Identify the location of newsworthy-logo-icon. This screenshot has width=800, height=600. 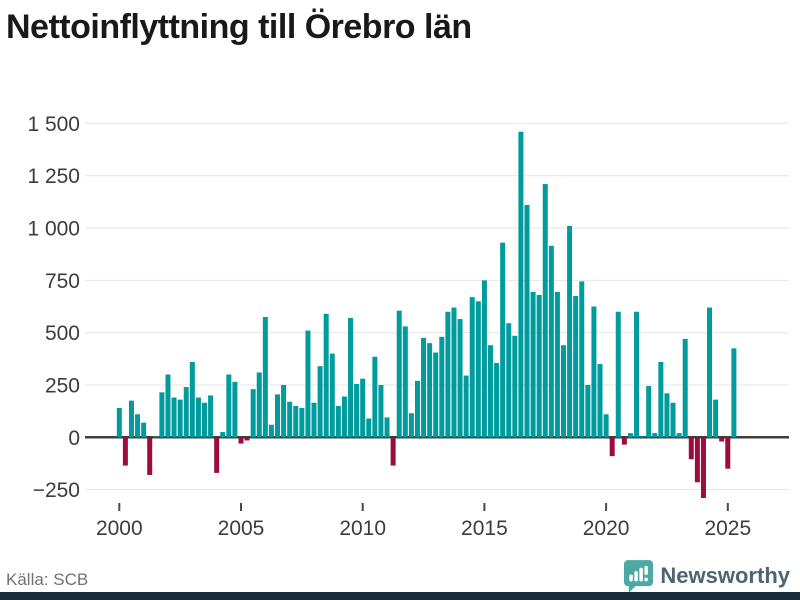
(639, 576).